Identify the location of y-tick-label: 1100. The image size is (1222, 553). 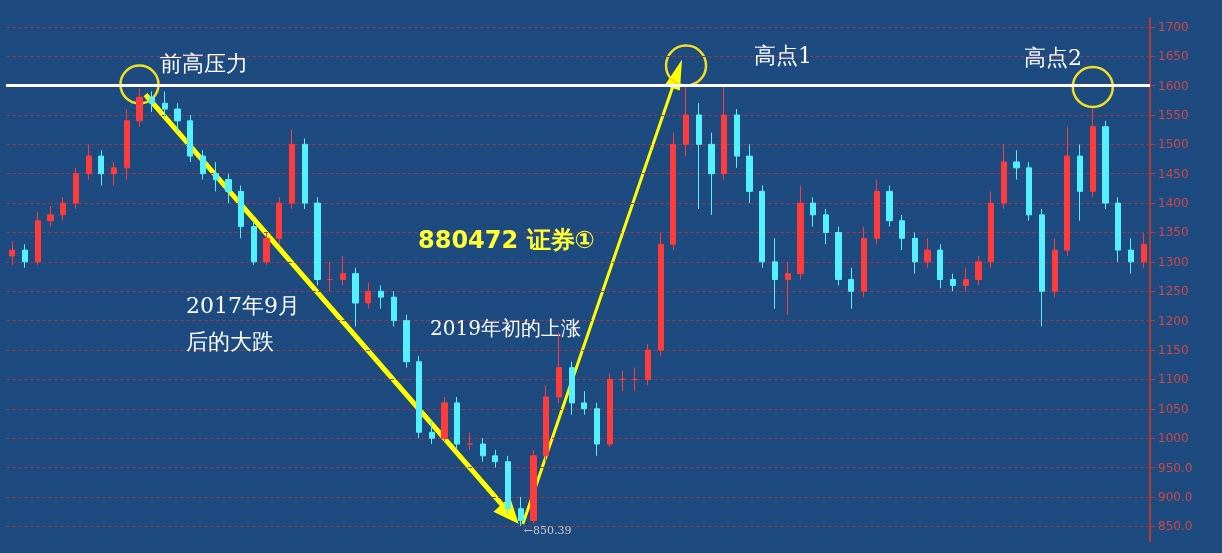
(1173, 379).